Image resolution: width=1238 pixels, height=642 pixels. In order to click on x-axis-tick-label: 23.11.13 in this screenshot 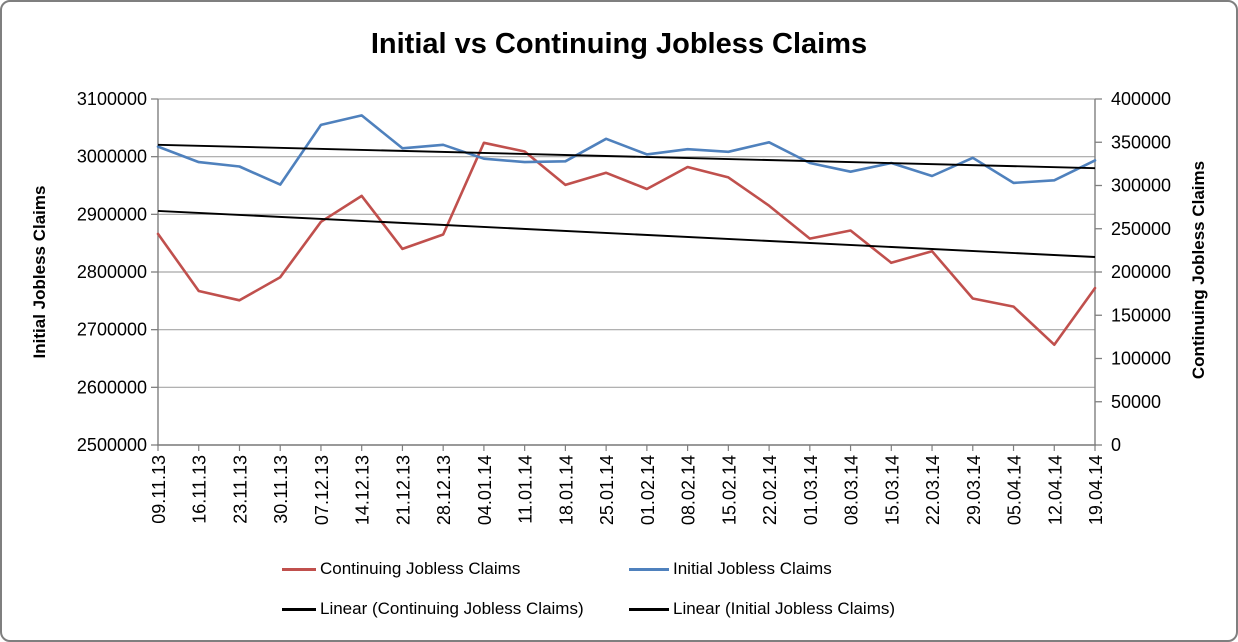, I will do `click(240, 489)`.